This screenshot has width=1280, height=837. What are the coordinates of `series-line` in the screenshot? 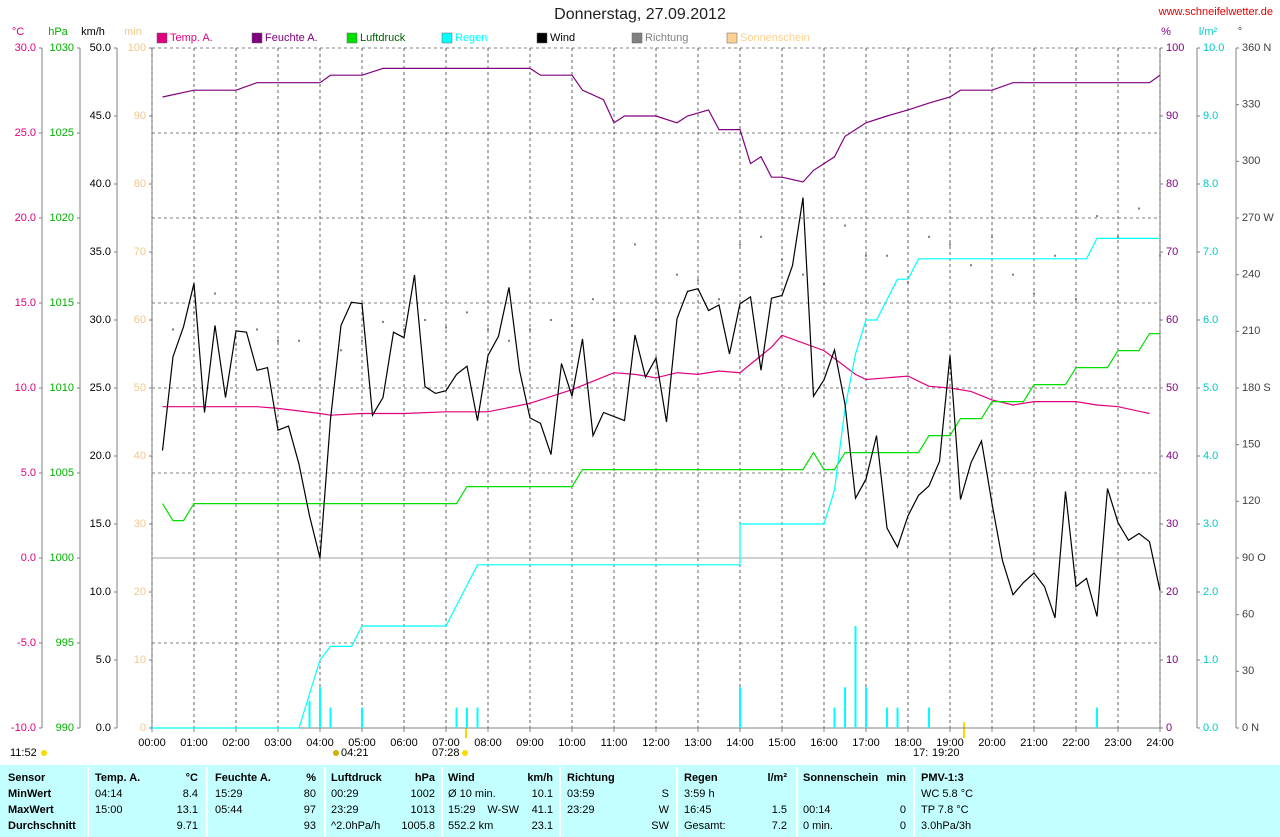 It's located at (661, 125).